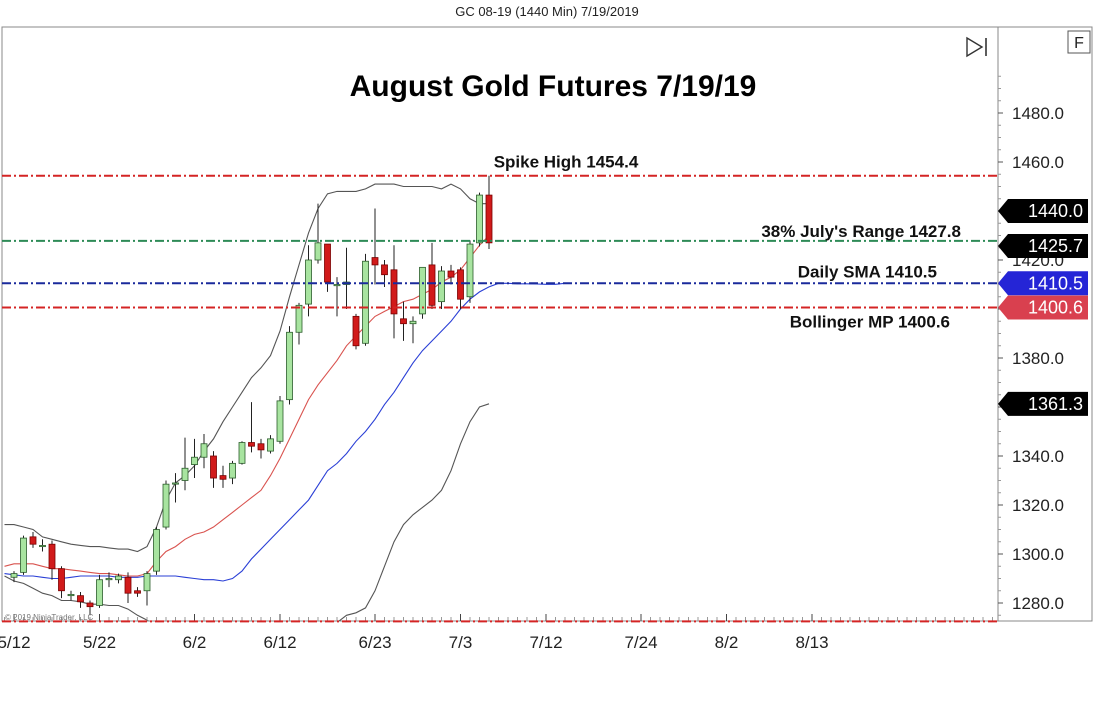  I want to click on y-tick-label: 1320.0, so click(1038, 505).